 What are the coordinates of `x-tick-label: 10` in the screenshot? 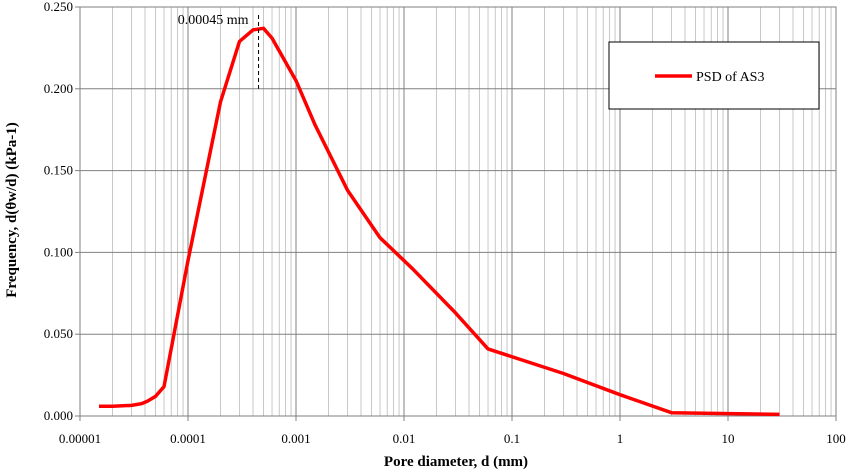 It's located at (728, 438).